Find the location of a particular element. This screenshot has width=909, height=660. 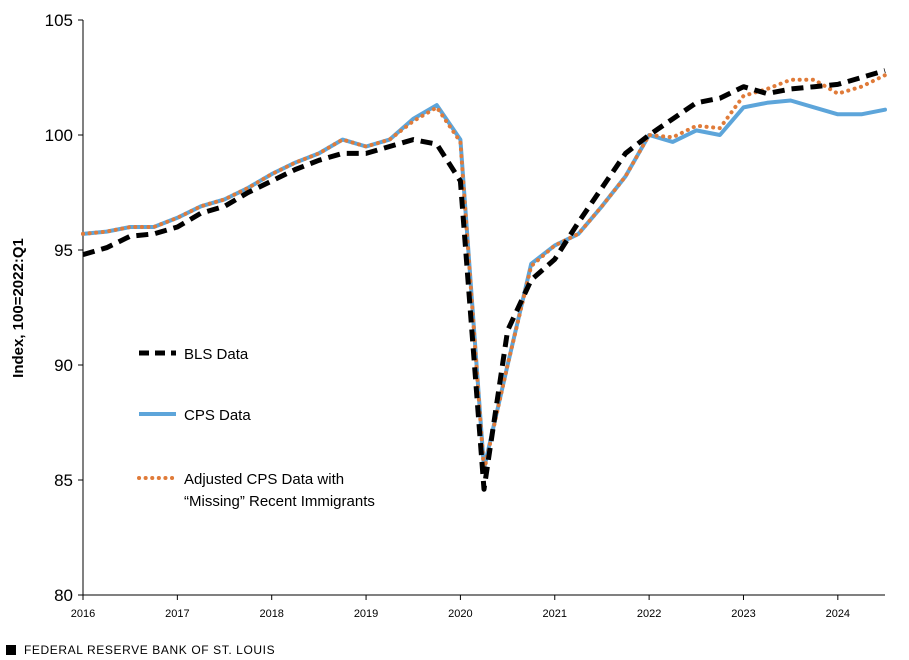

legend-label-bls: BLS Data is located at coordinates (216, 354).